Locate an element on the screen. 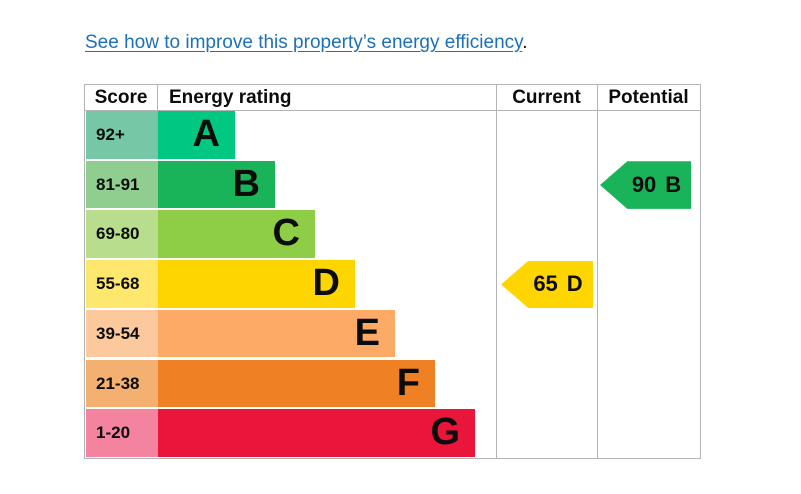 The height and width of the screenshot is (494, 801). column-divider-potential is located at coordinates (597, 271).